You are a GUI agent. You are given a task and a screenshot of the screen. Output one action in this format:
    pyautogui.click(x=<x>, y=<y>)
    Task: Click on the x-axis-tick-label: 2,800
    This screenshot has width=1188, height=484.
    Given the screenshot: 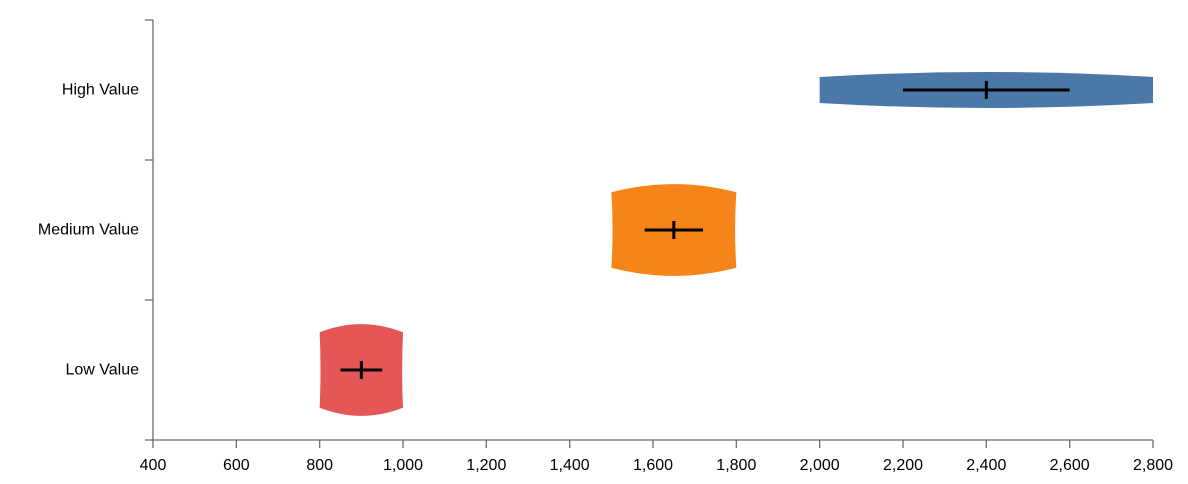 What is the action you would take?
    pyautogui.click(x=1153, y=465)
    